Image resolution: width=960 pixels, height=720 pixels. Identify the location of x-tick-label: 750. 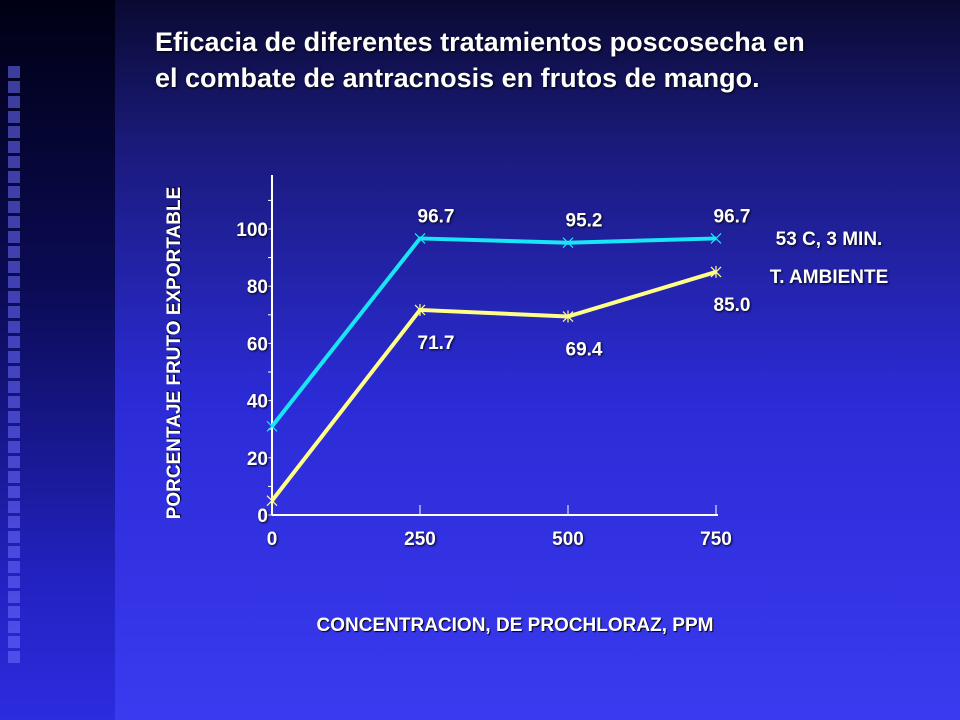
(716, 539).